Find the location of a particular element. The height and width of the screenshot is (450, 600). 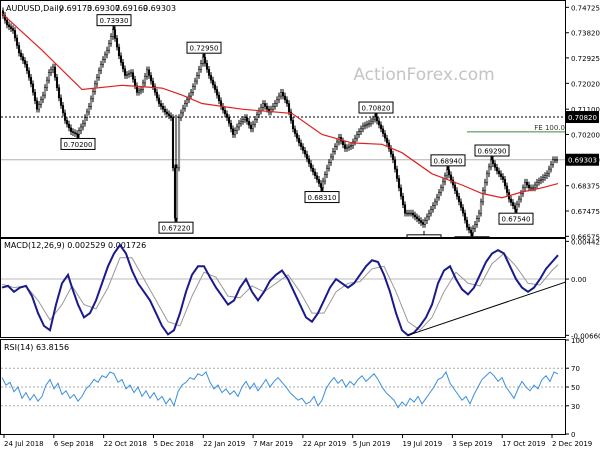

pivot-high-box is located at coordinates (492, 150).